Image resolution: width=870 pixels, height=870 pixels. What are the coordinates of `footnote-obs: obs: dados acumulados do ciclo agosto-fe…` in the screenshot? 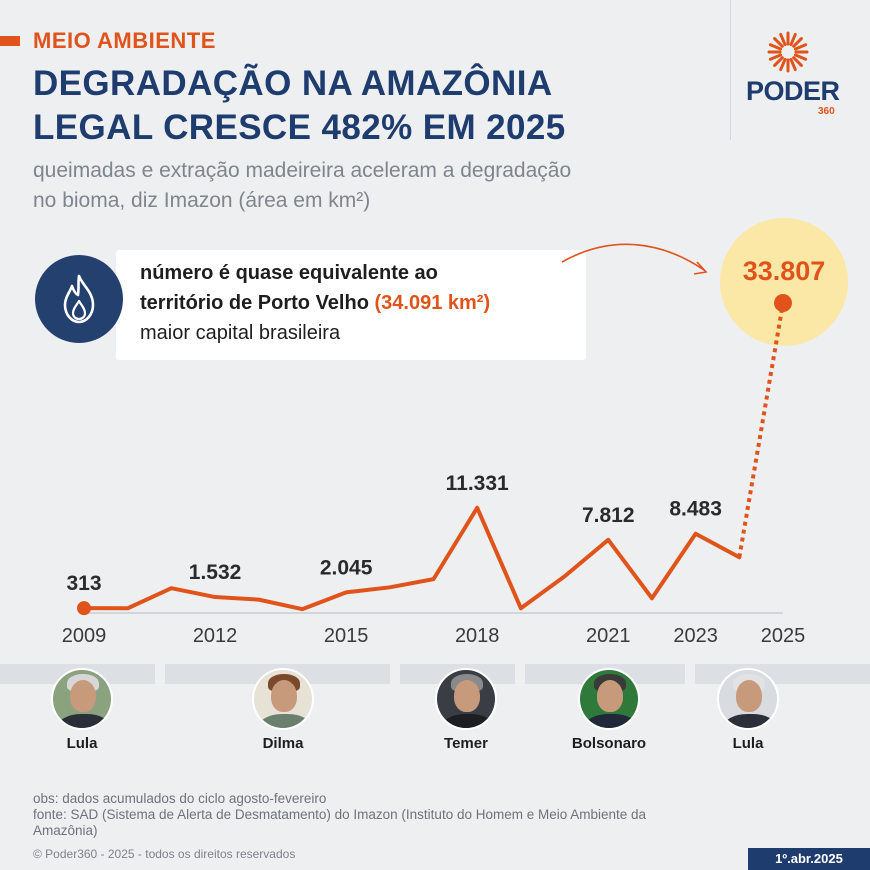 It's located at (180, 798).